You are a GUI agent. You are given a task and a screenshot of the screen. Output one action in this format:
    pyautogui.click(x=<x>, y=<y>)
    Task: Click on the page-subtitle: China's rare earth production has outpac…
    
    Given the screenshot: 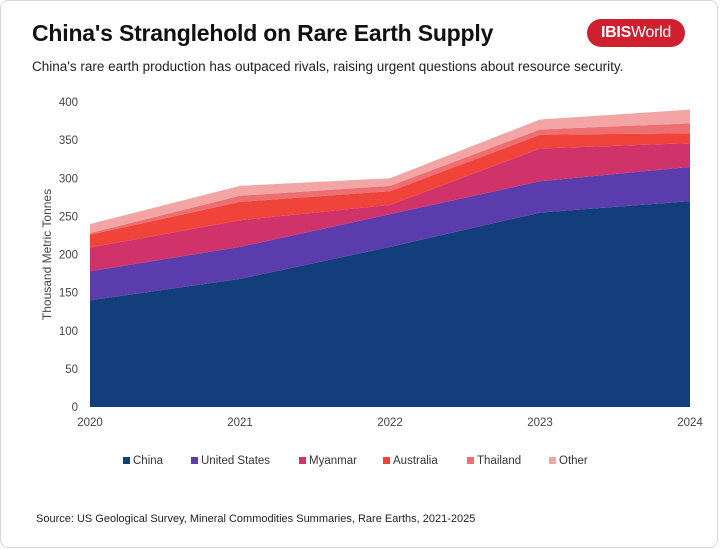 What is the action you would take?
    pyautogui.click(x=328, y=66)
    